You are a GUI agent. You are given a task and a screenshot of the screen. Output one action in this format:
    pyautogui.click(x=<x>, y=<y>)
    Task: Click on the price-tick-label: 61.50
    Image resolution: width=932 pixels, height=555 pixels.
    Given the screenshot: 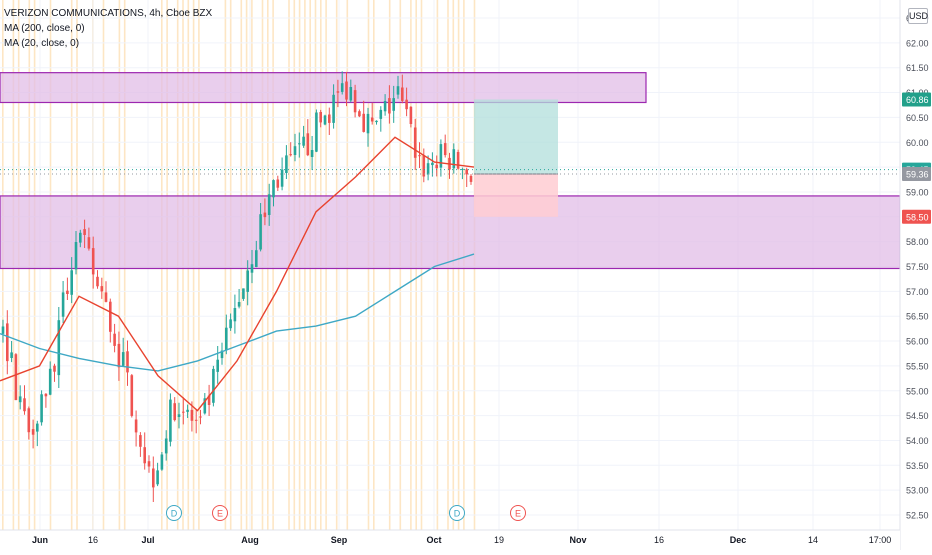 What is the action you would take?
    pyautogui.click(x=917, y=68)
    